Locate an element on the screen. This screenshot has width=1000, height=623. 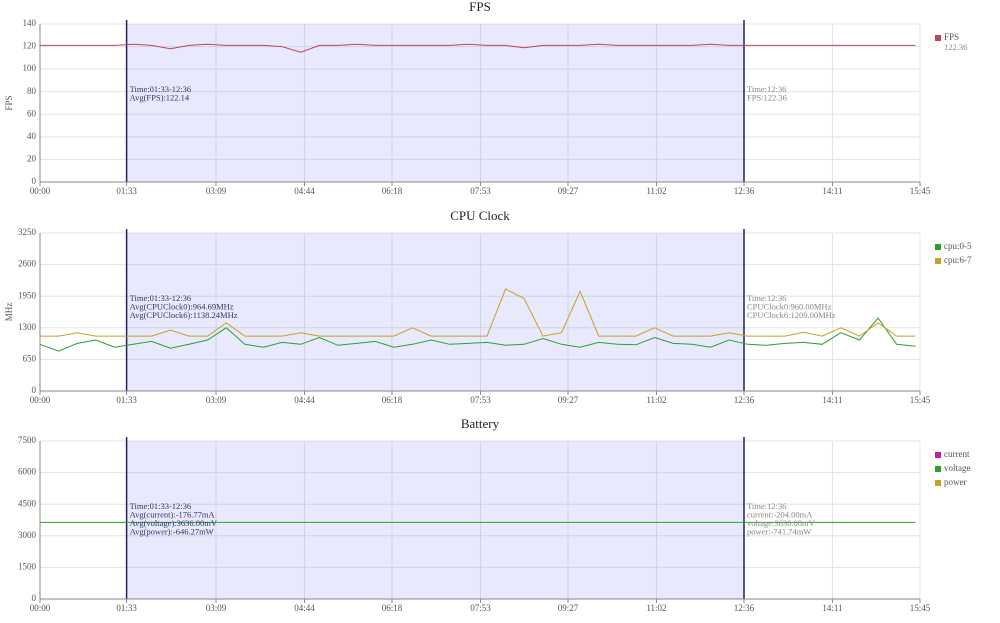
cursor-annotation: voltage:3636.00mV is located at coordinates (781, 523).